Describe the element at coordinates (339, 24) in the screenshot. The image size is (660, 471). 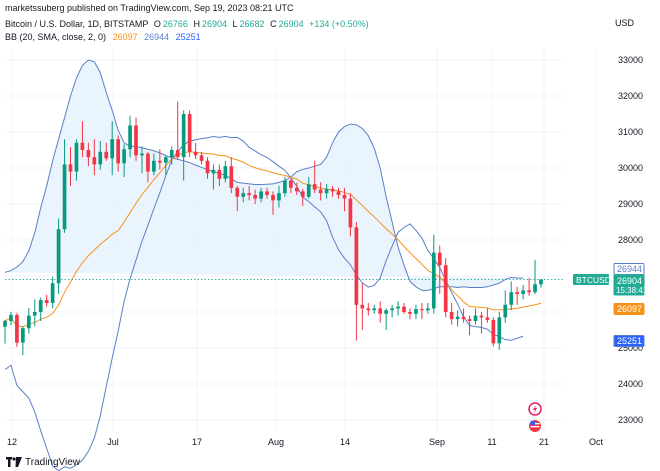
I see `change-value: +134 (+0.50%)` at that location.